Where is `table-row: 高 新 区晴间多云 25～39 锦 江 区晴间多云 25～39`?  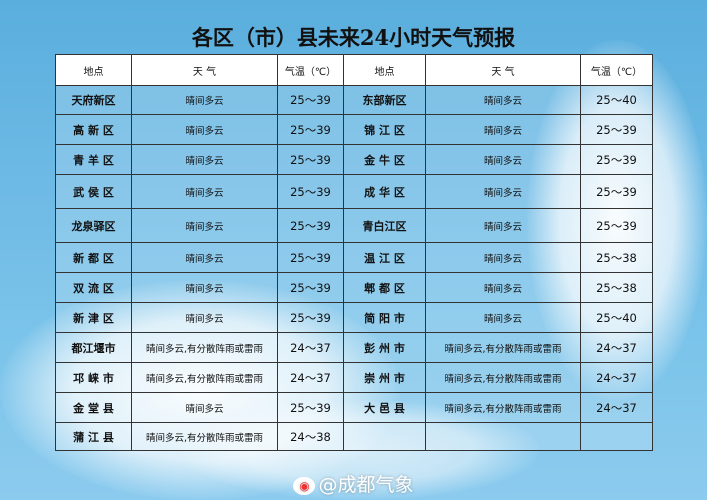
table-row: 高 新 区晴间多云 25～39 锦 江 区晴间多云 25～39 is located at coordinates (354, 129).